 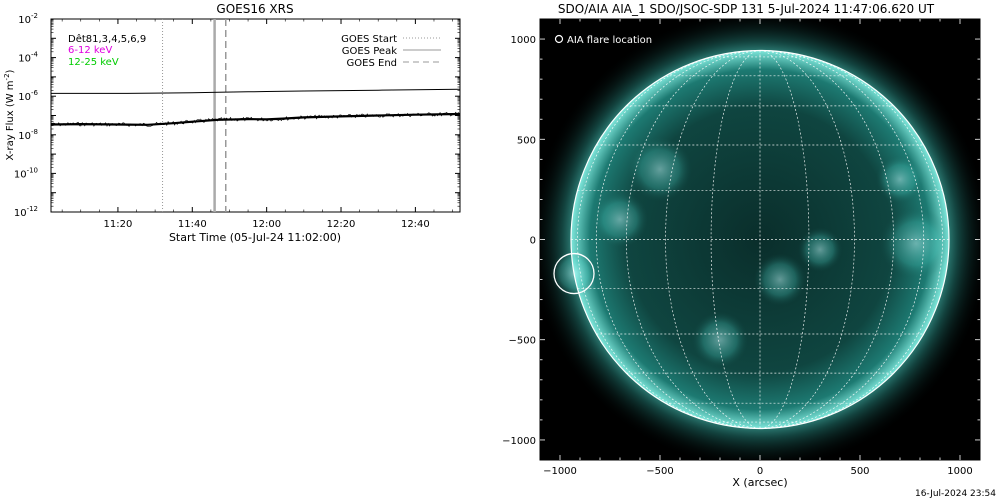 I want to click on goes-legend: GOES Start GOES Peak GOES End, so click(x=391, y=51).